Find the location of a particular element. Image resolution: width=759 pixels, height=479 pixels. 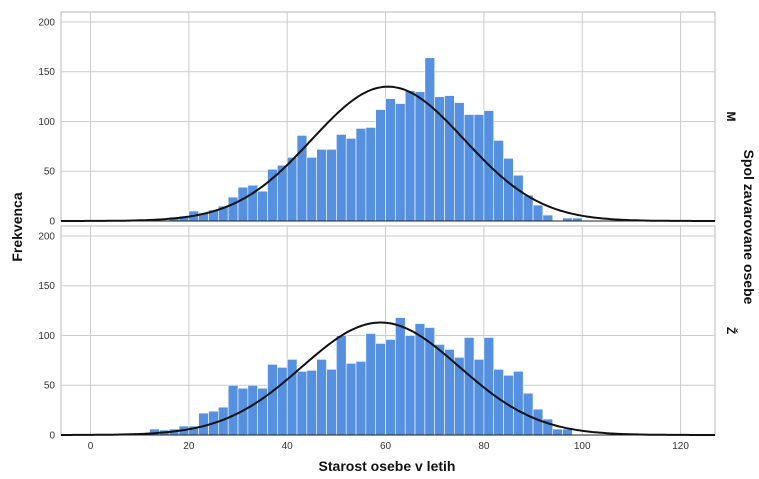

x-axis-ticks: 0 20 40 60 80 100 120 is located at coordinates (389, 446).